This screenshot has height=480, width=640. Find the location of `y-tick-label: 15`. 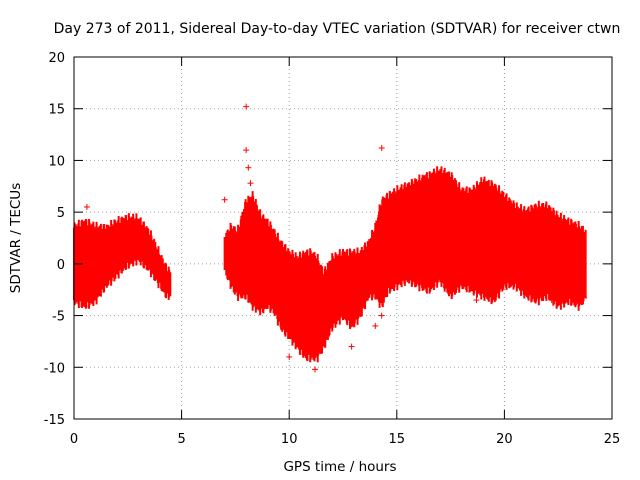

y-tick-label: 15 is located at coordinates (56, 110).